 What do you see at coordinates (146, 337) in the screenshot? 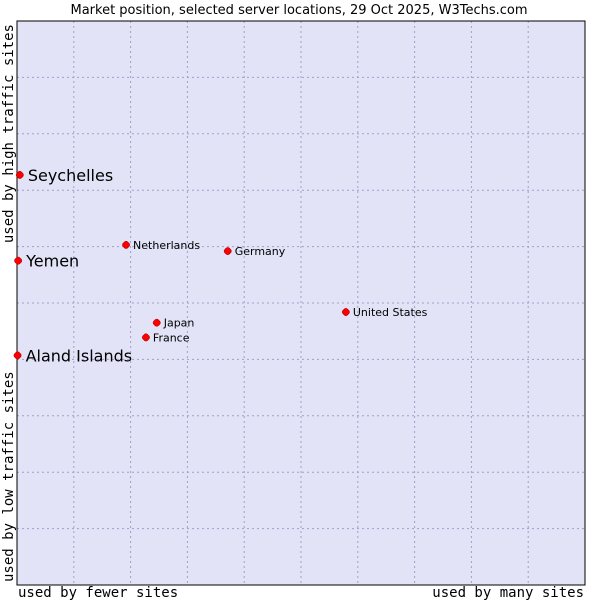
I see `point-france` at bounding box center [146, 337].